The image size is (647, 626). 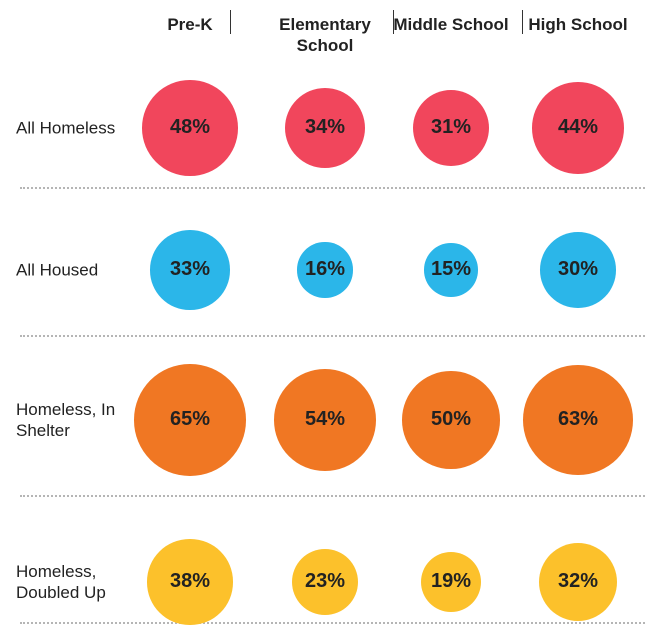 I want to click on value-label: 31%, so click(x=450, y=127).